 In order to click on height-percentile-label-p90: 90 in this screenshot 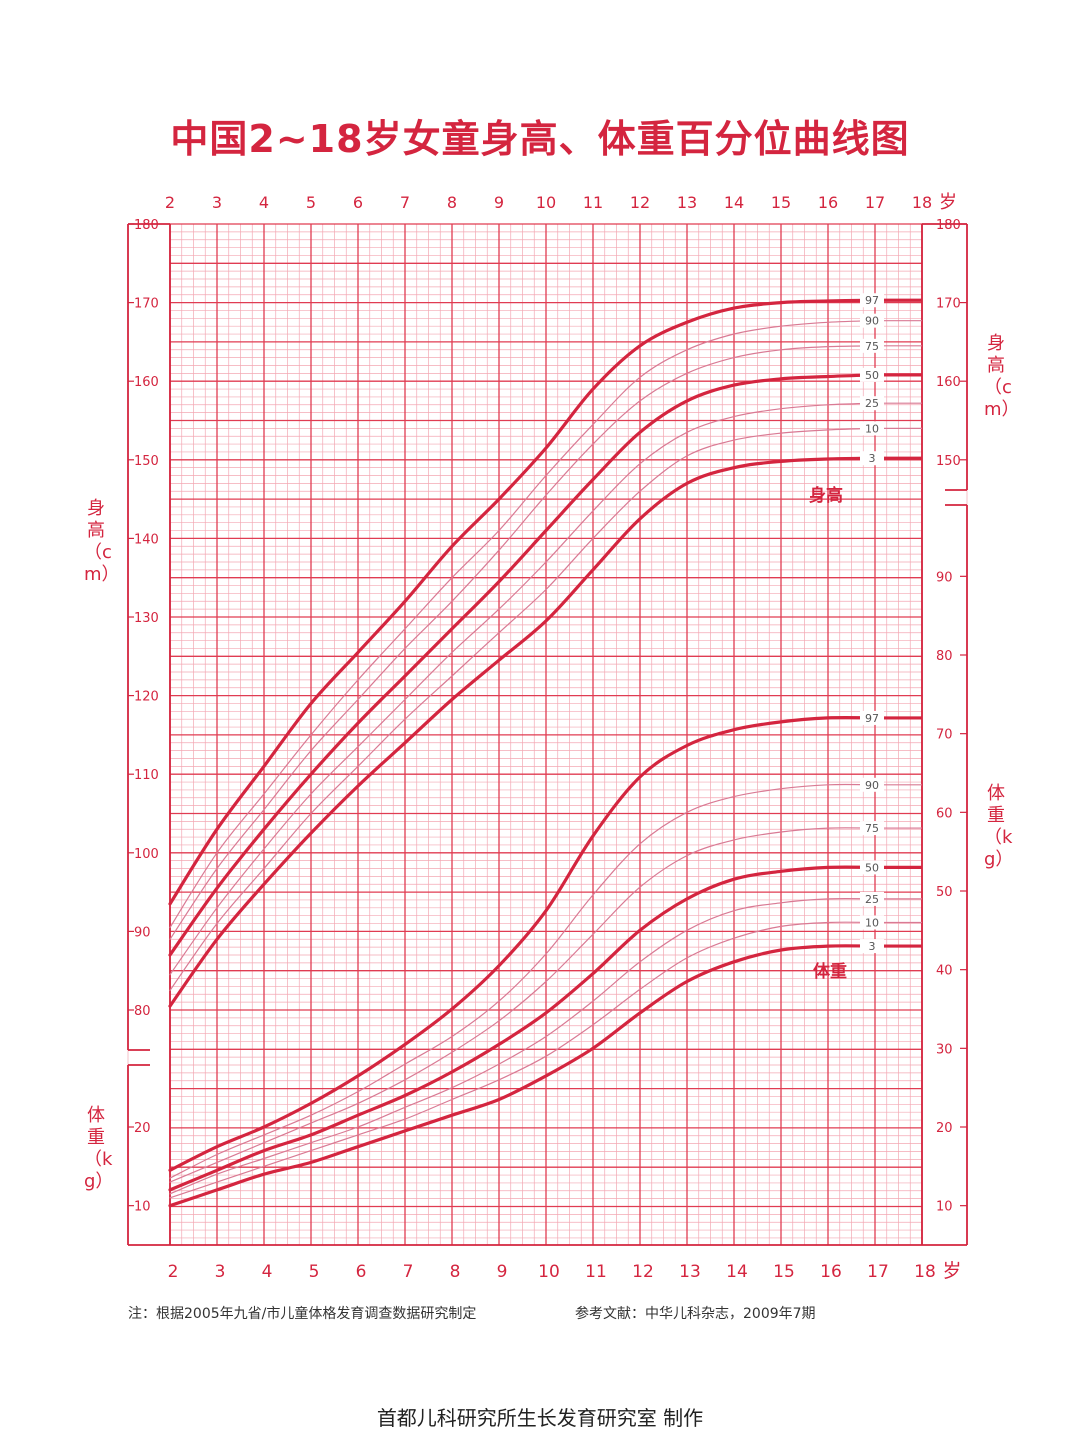, I will do `click(872, 321)`.